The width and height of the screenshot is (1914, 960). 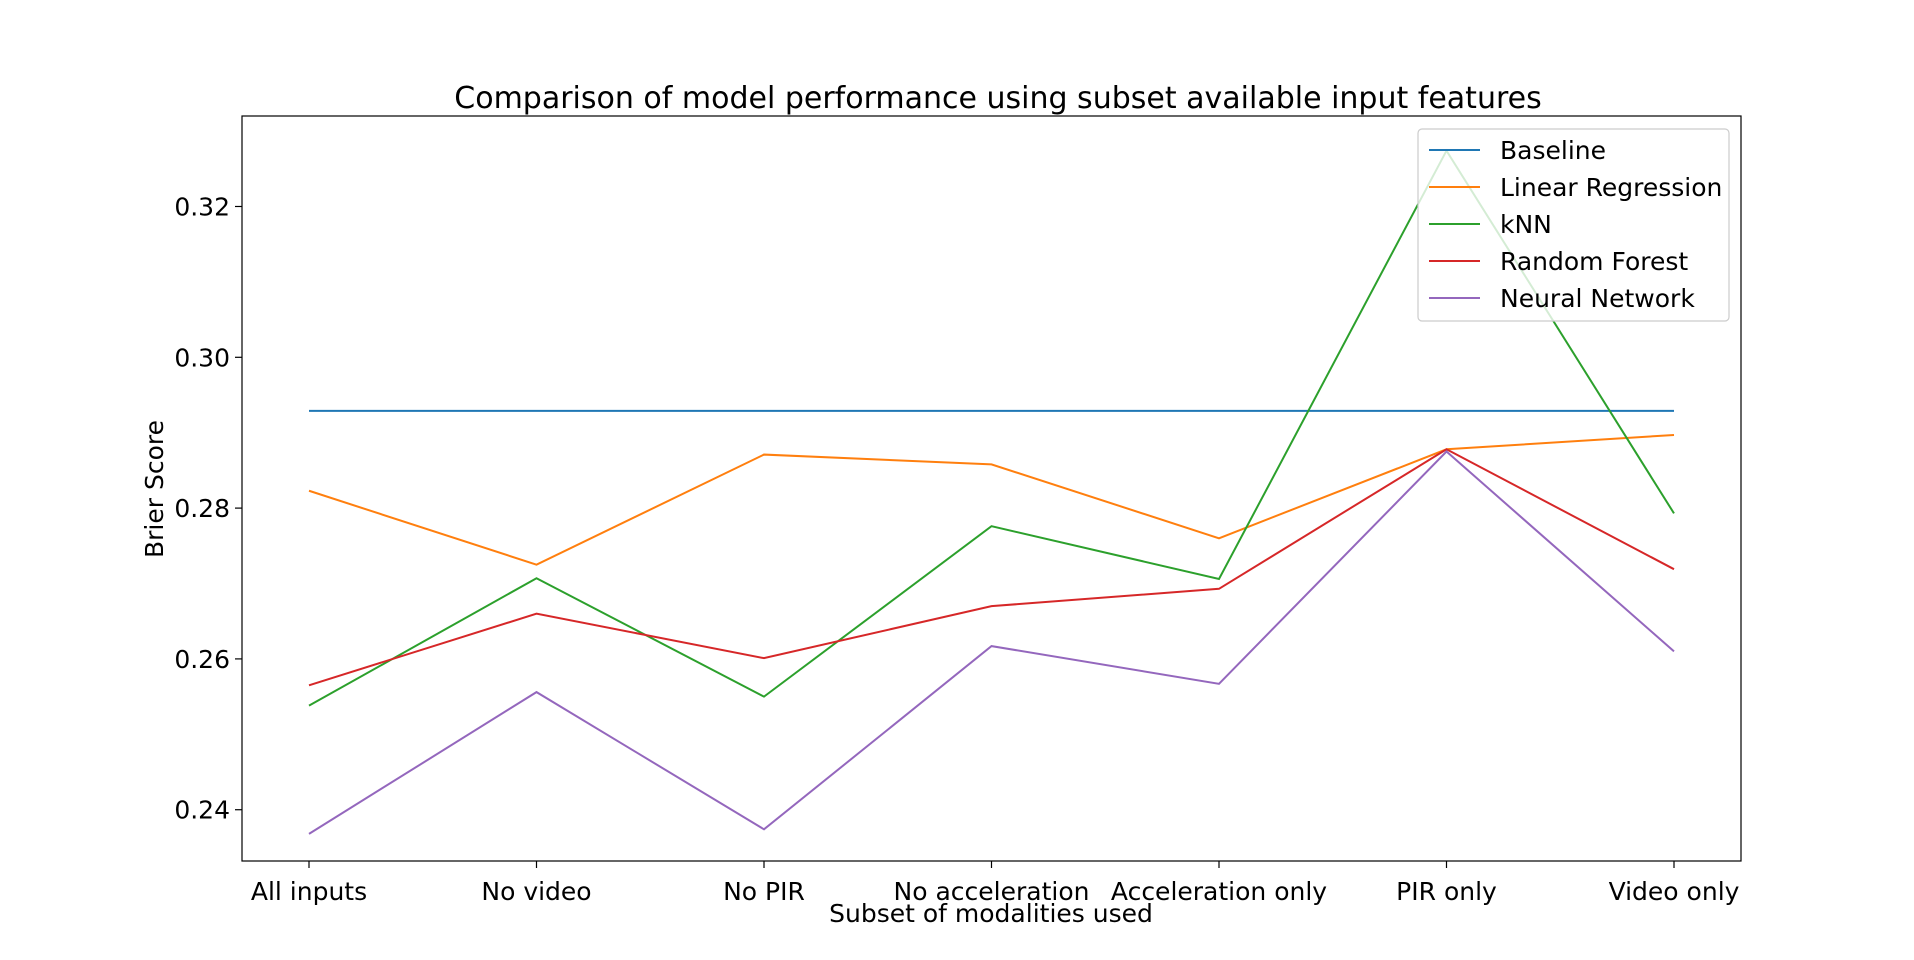 What do you see at coordinates (1553, 150) in the screenshot?
I see `legend-entry: Baseline` at bounding box center [1553, 150].